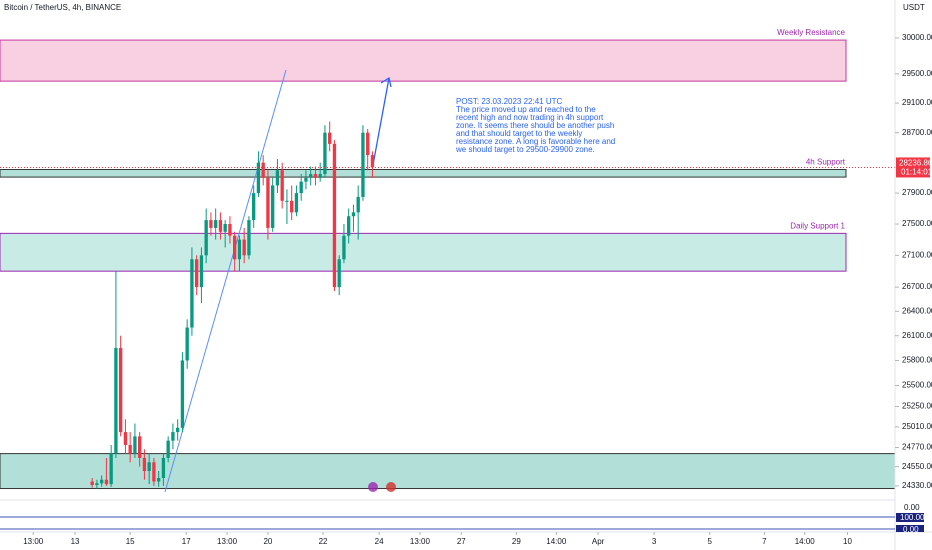  Describe the element at coordinates (323, 541) in the screenshot. I see `x-tick-label: 22` at that location.